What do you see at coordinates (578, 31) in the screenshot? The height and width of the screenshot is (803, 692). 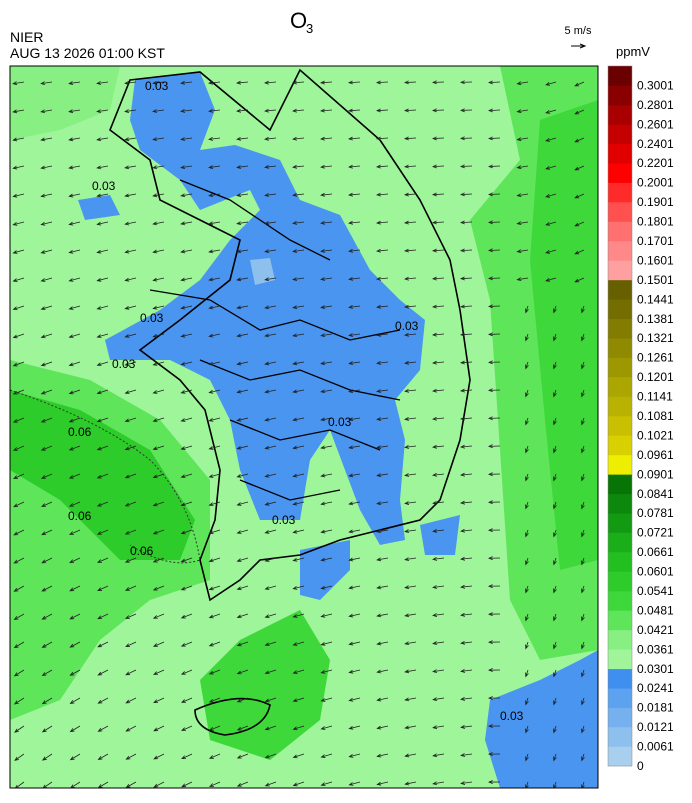 I see `wind-scale-label: 5 m/s` at bounding box center [578, 31].